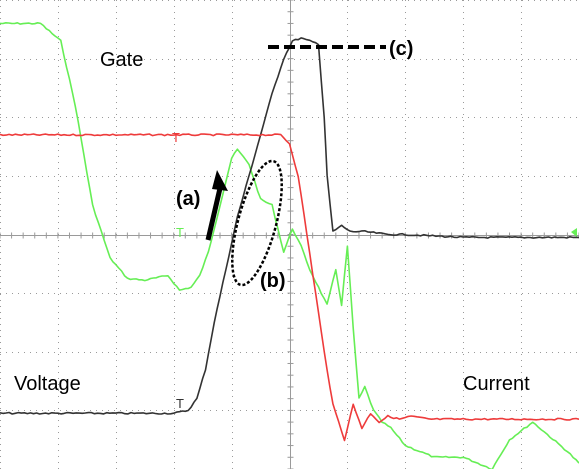  Describe the element at coordinates (180, 232) in the screenshot. I see `gate-trigger-marker: T` at that location.